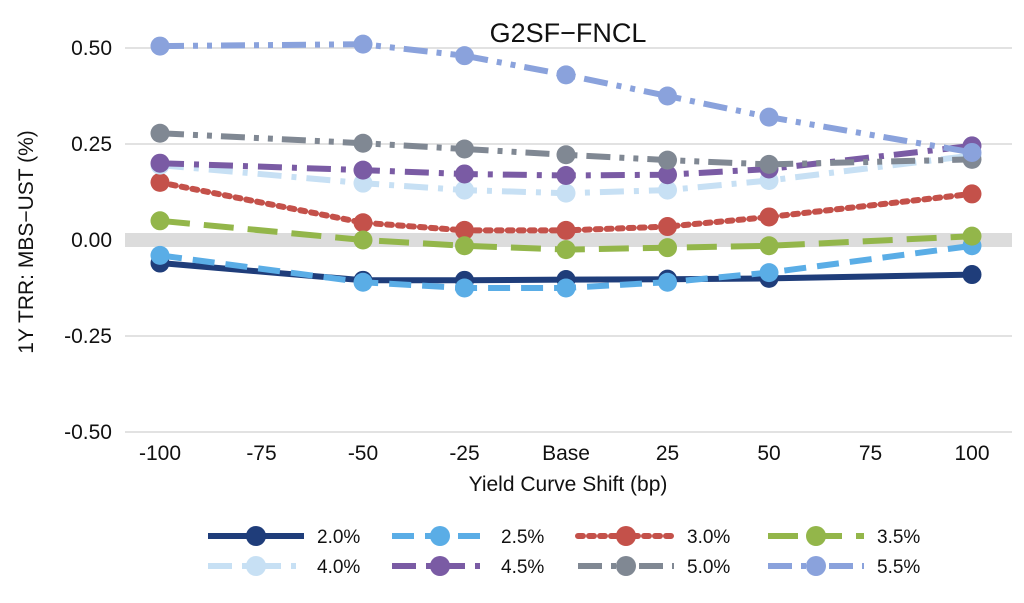 The width and height of the screenshot is (1024, 603). I want to click on legend-item: 2.5%, so click(468, 537).